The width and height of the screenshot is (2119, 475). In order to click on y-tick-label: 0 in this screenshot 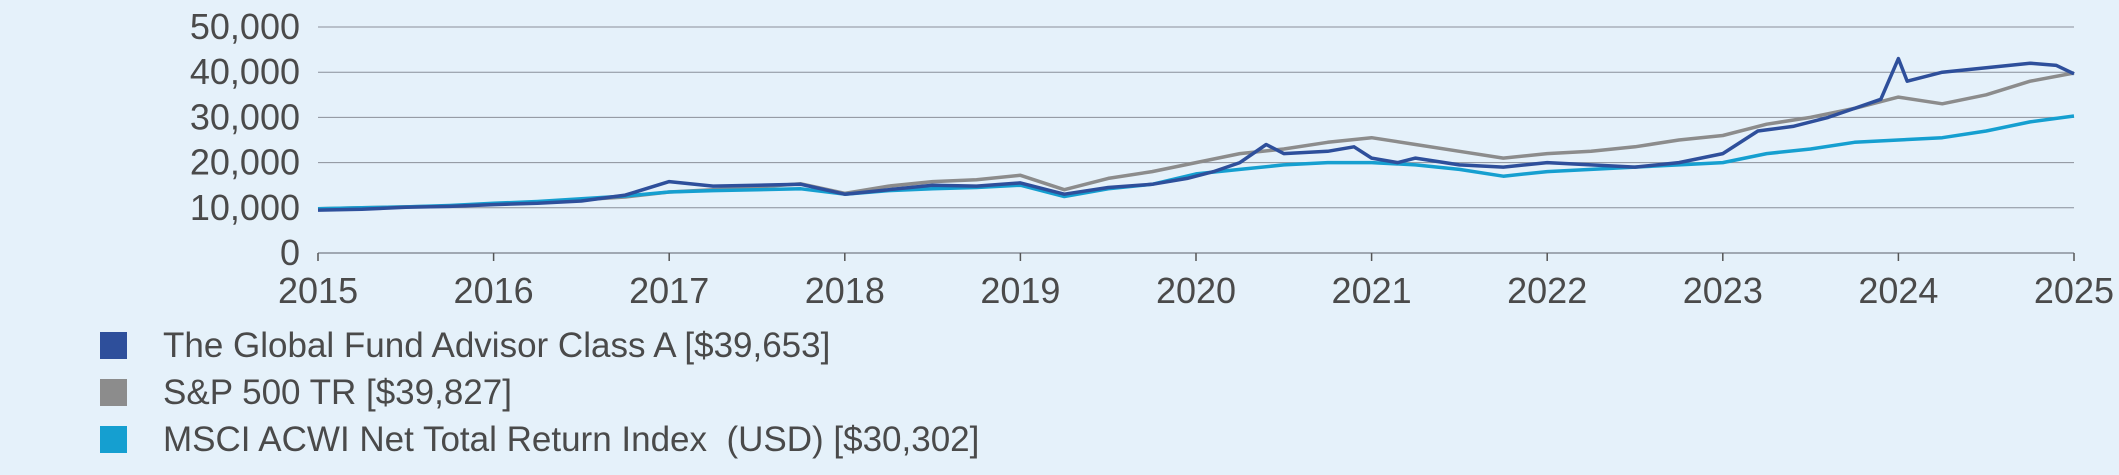, I will do `click(290, 252)`.